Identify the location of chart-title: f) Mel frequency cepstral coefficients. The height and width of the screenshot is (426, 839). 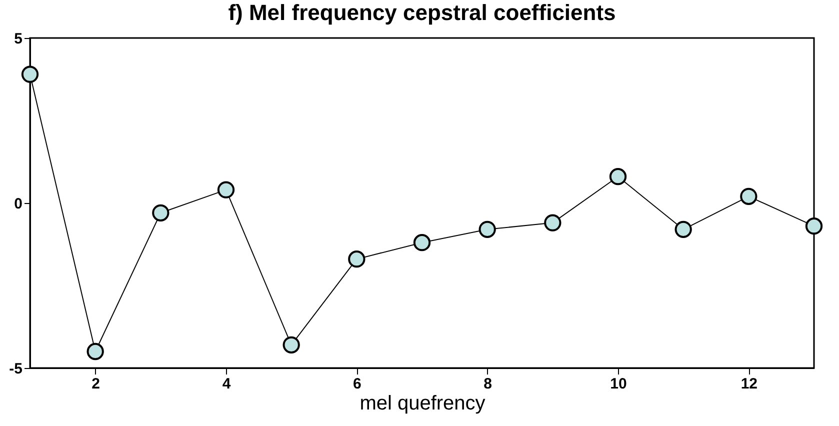
(422, 12).